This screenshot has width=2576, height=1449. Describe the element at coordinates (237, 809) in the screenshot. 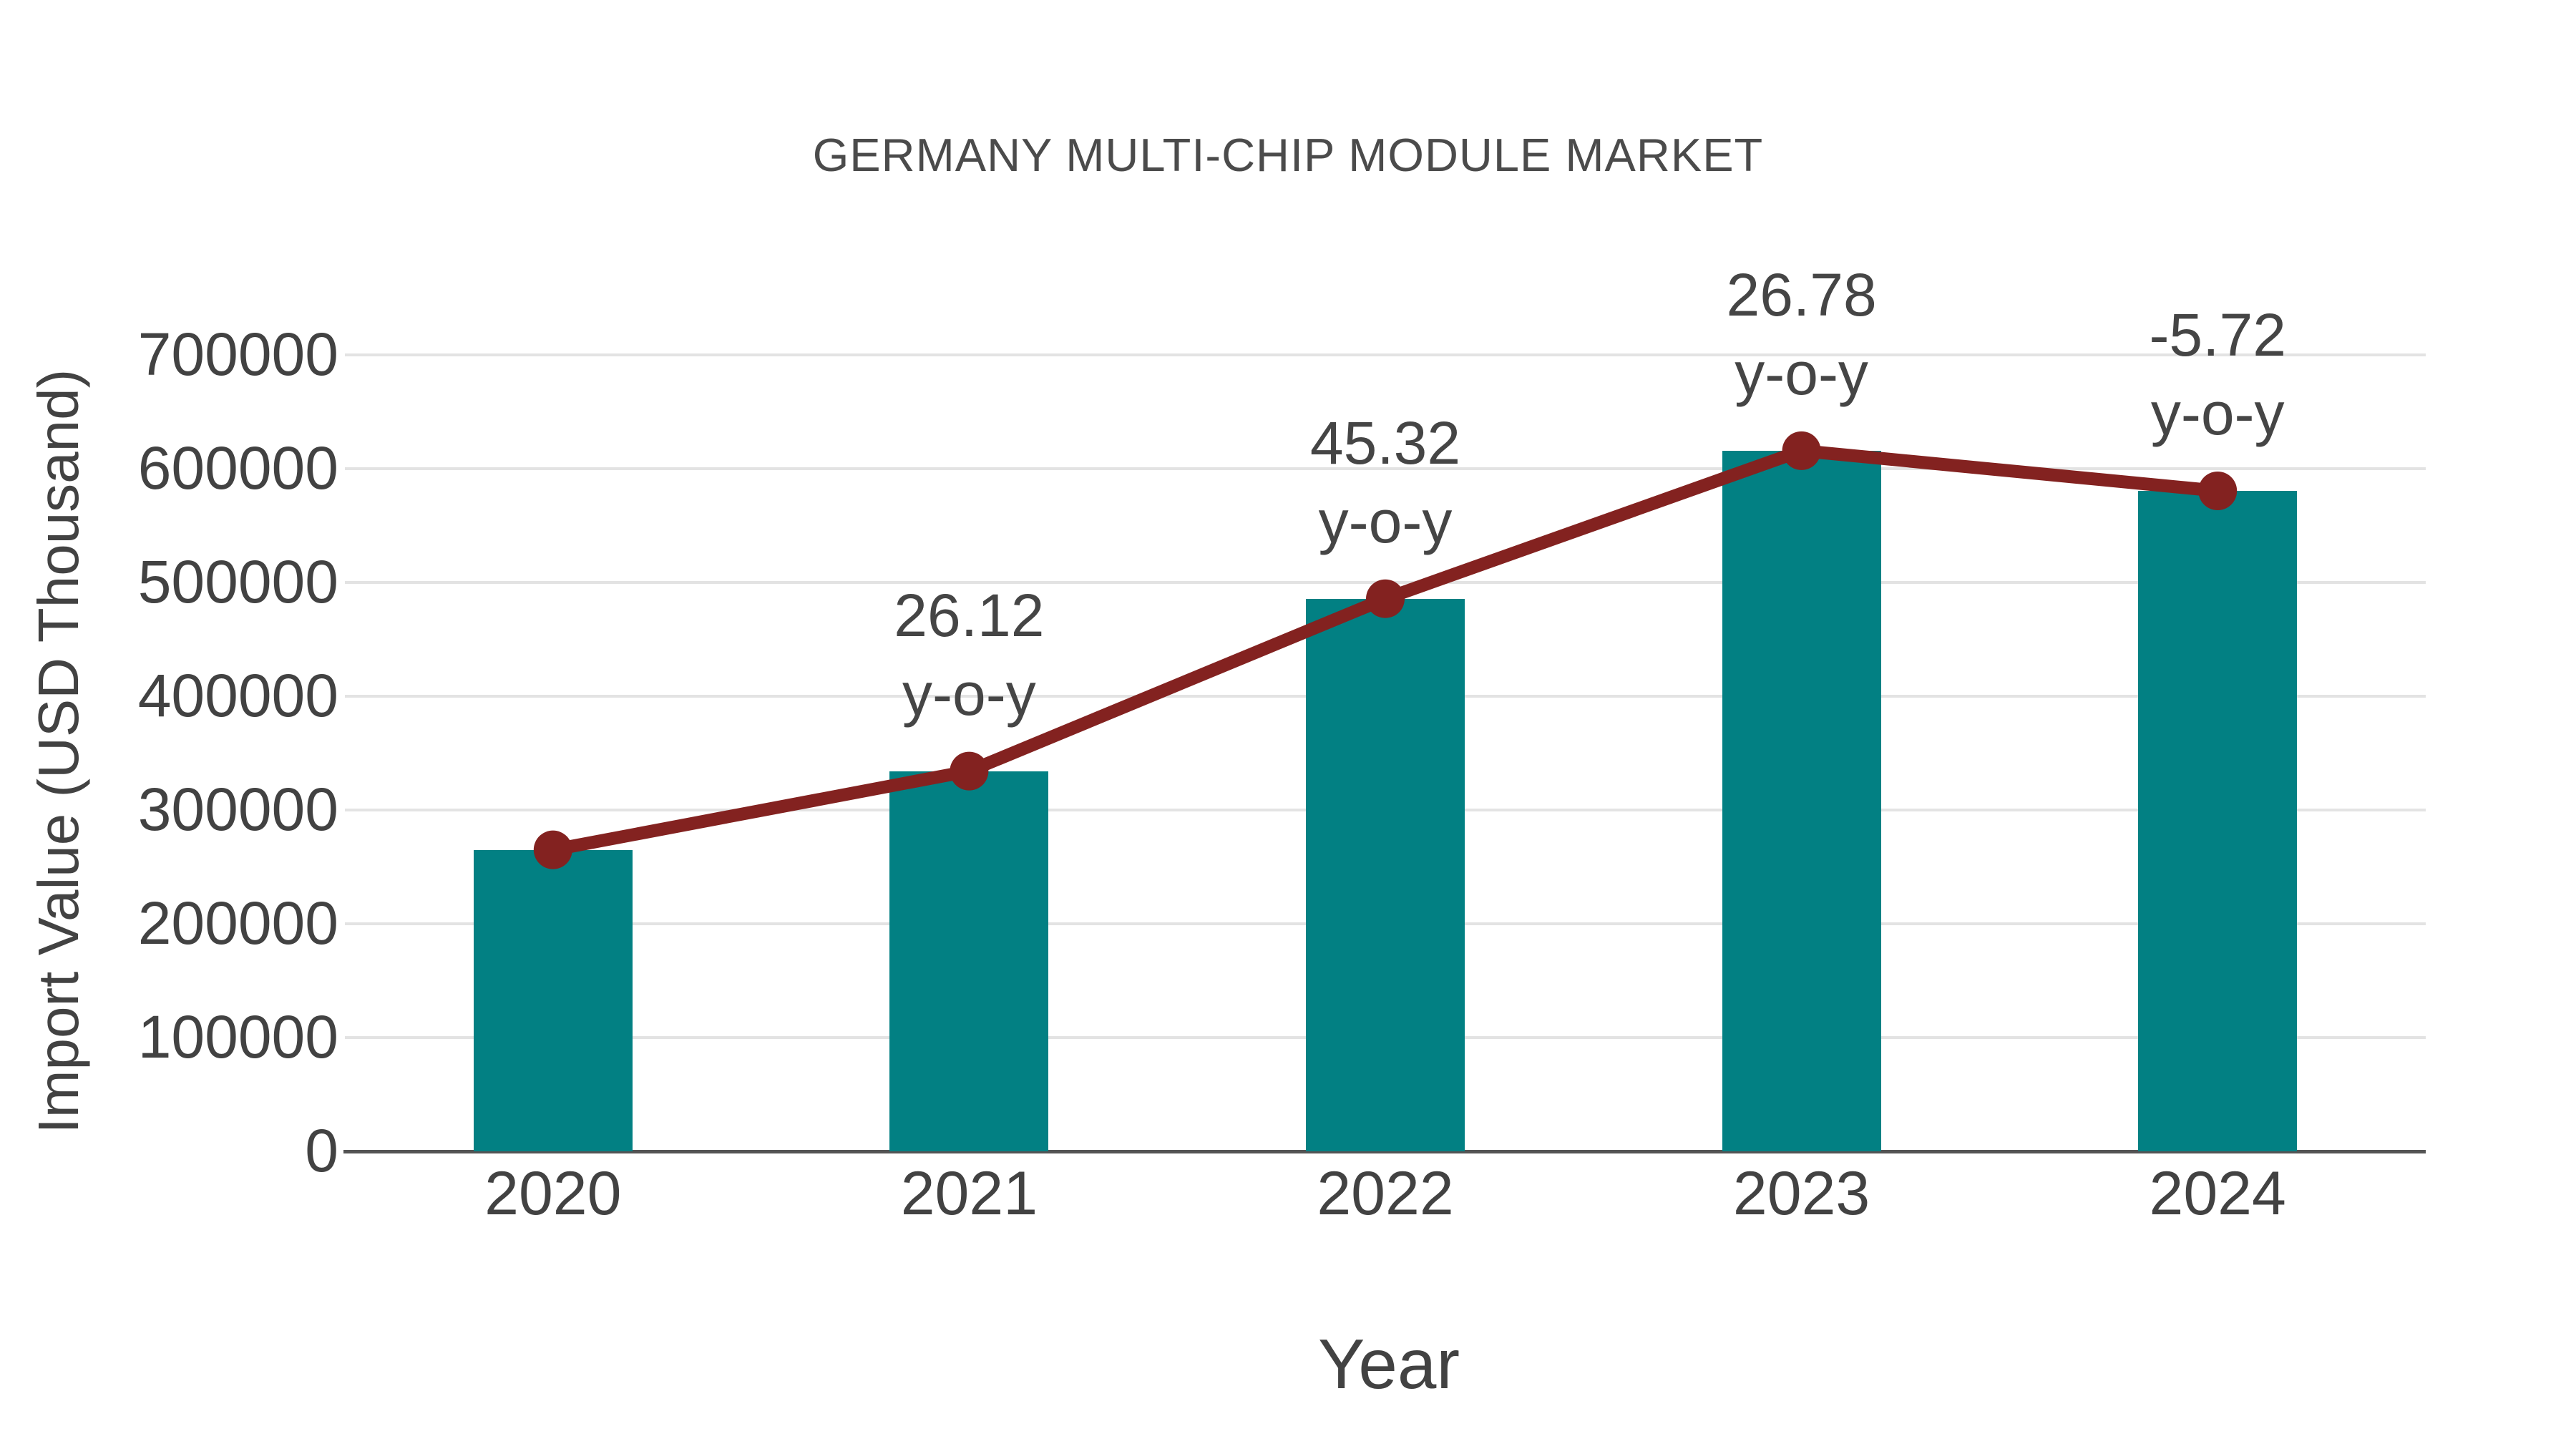

I see `y-tick-label-300000: 300000` at that location.